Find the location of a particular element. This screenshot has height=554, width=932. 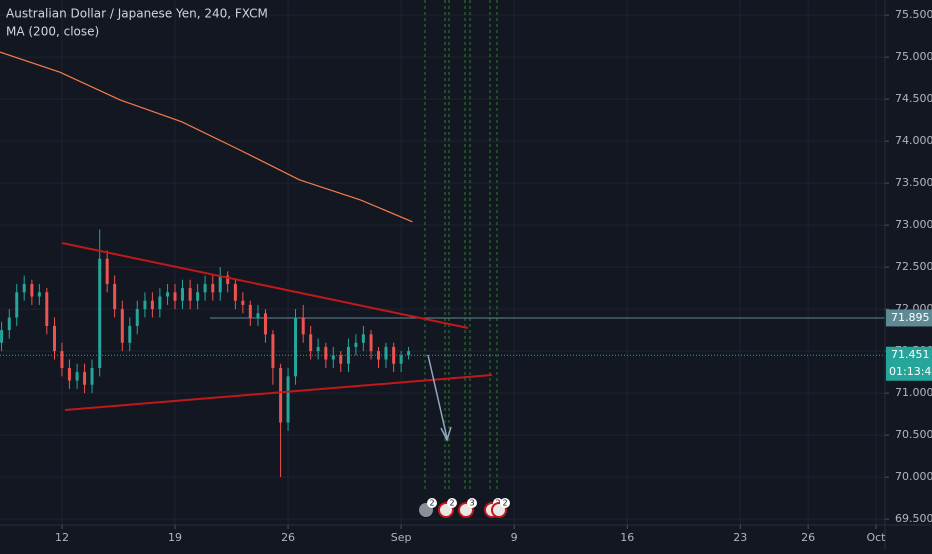

indicator-label: MA (200, close) is located at coordinates (52, 32).